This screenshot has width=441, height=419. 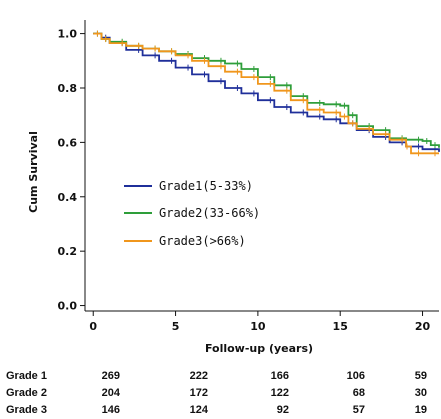 What do you see at coordinates (199, 393) in the screenshot?
I see `risk-count: 172` at bounding box center [199, 393].